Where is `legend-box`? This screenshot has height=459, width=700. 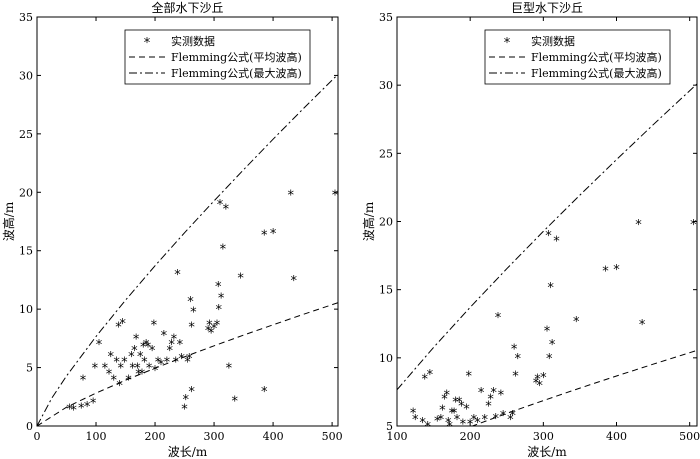 legend-box is located at coordinates (577, 57).